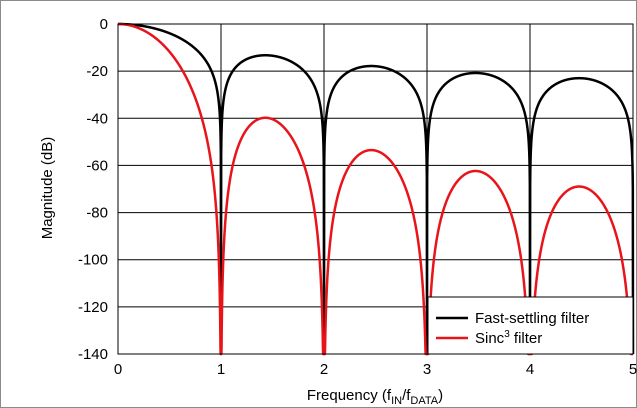 The image size is (637, 408). Describe the element at coordinates (633, 369) in the screenshot. I see `x-tick-label: 5` at that location.